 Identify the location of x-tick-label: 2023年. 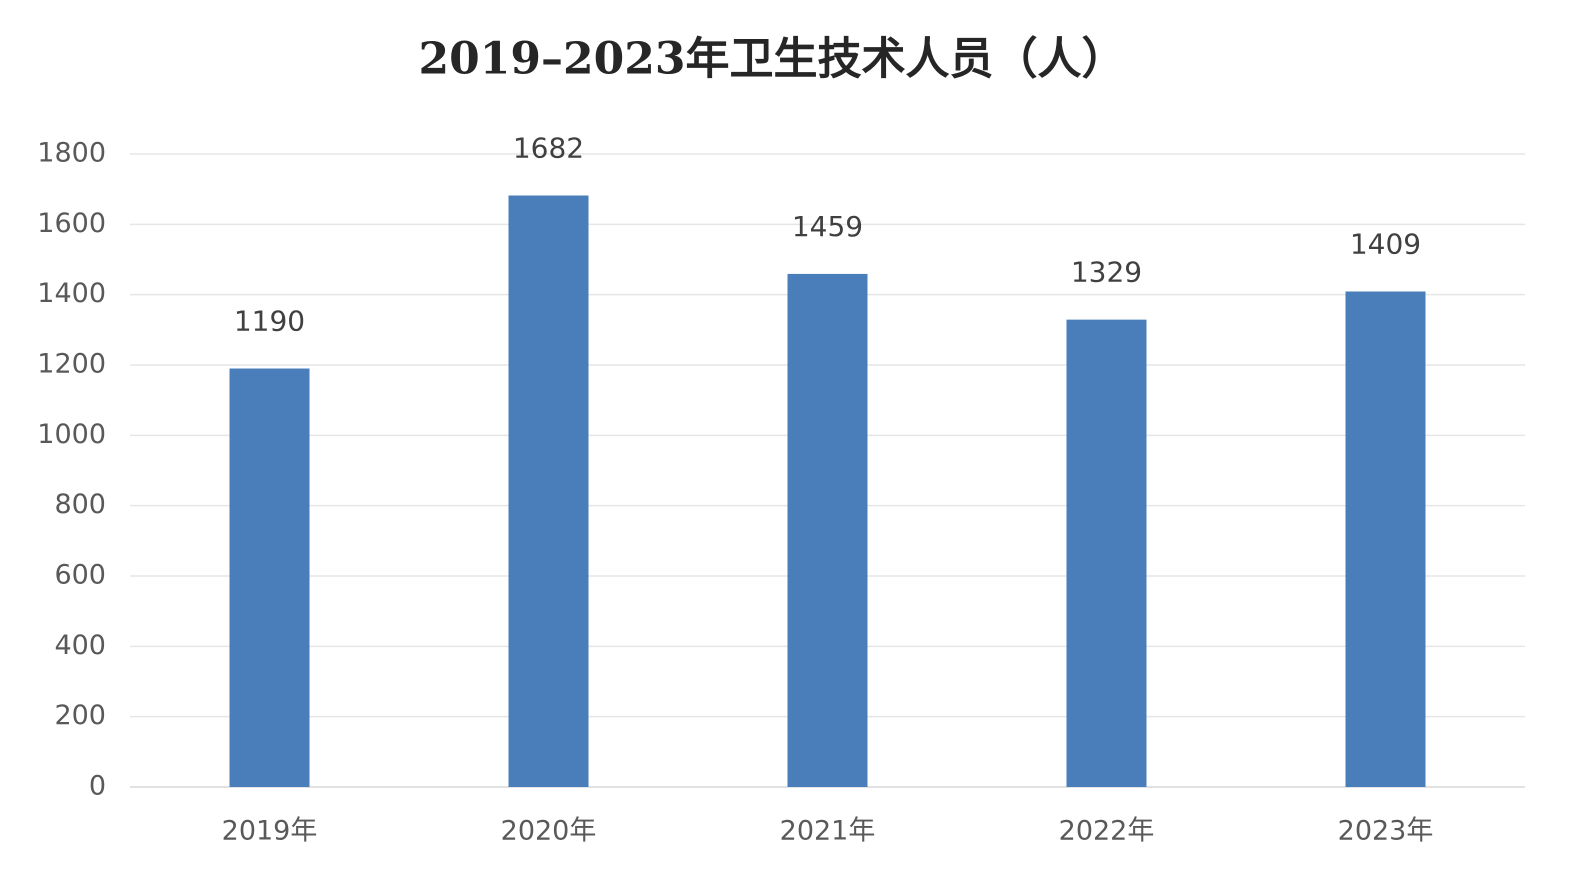
(1386, 831).